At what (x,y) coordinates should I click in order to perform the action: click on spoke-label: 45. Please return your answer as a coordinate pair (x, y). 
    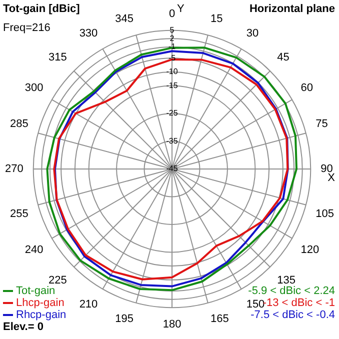
    Looking at the image, I should click on (283, 57).